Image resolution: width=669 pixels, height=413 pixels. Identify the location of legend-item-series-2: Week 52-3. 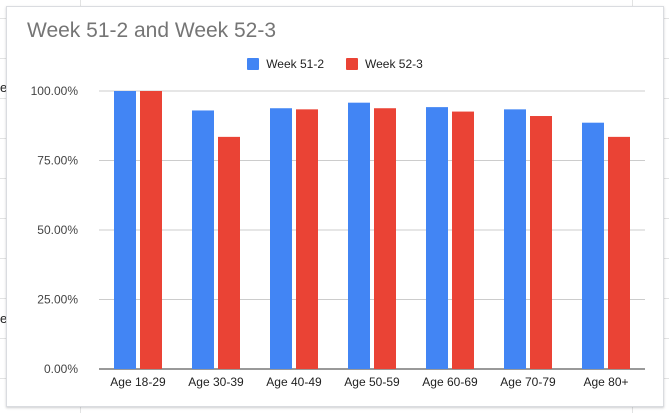
(384, 64).